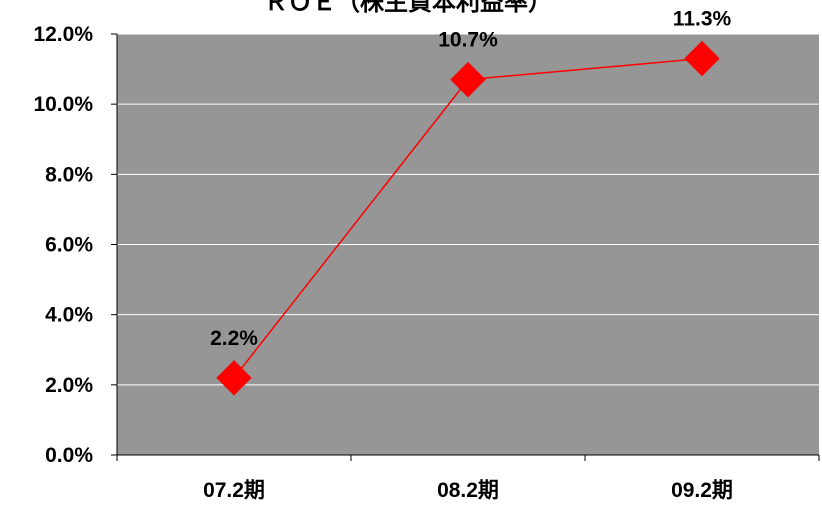 The height and width of the screenshot is (508, 822). Describe the element at coordinates (63, 34) in the screenshot. I see `y-tick-label: 12.0%` at that location.